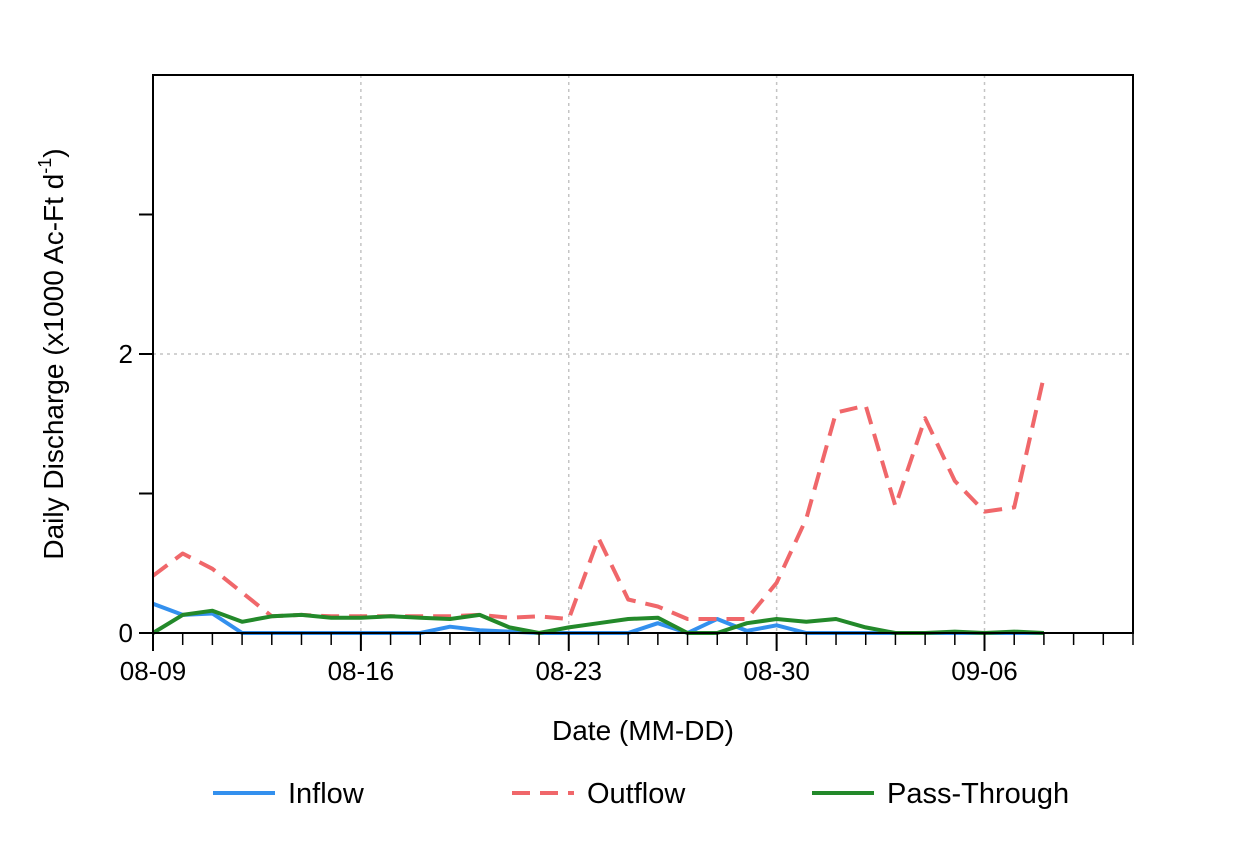 This screenshot has height=864, width=1248. I want to click on y-axis-title-superscript: -1, so click(45, 166).